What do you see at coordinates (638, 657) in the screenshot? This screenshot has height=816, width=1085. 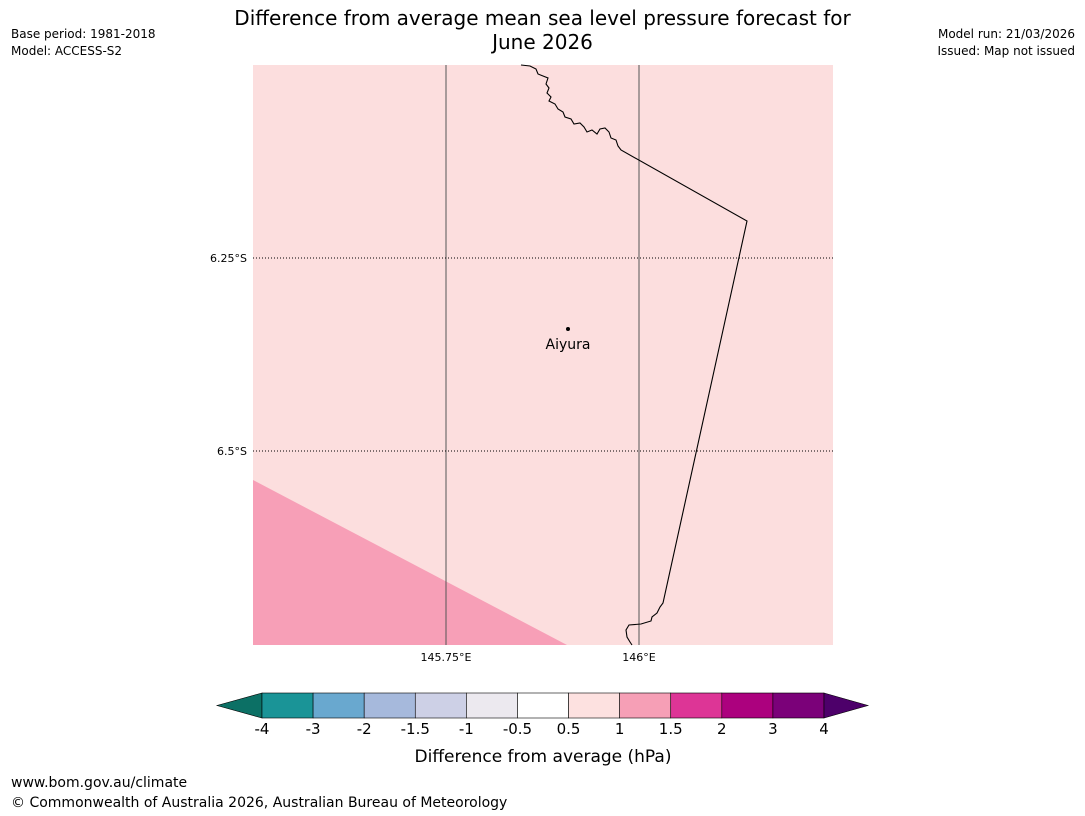 I see `lon-label-146e: 146°E` at bounding box center [638, 657].